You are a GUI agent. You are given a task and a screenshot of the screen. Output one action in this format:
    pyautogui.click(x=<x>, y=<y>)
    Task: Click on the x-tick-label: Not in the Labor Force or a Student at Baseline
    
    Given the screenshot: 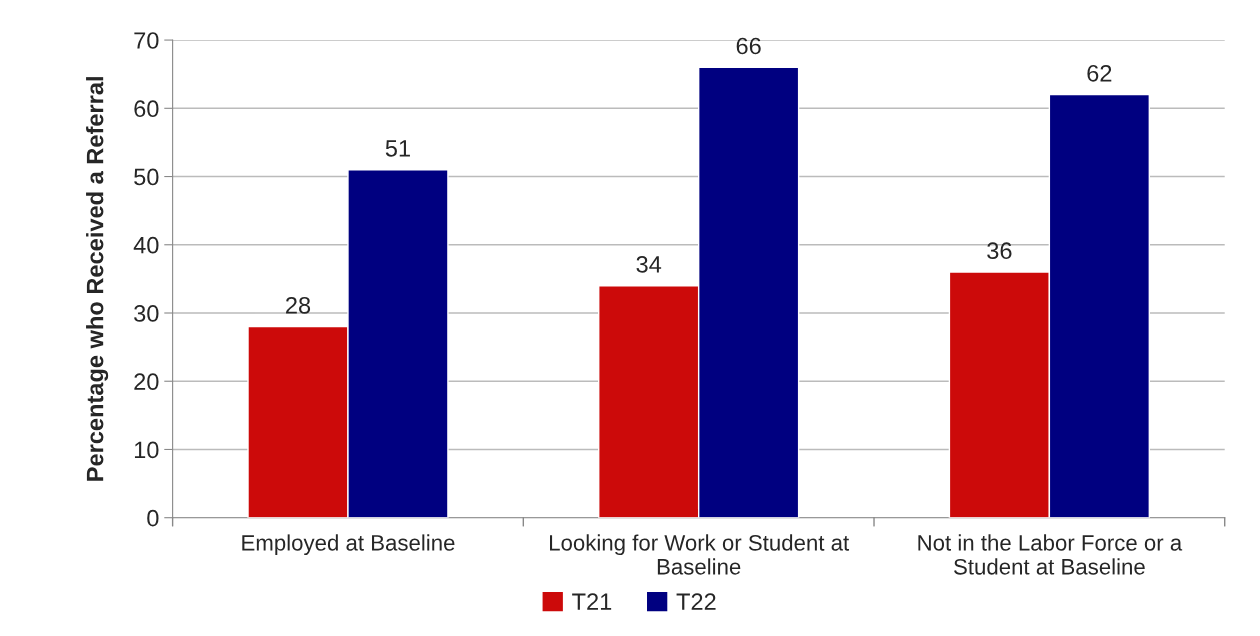 What is the action you would take?
    pyautogui.click(x=1050, y=554)
    